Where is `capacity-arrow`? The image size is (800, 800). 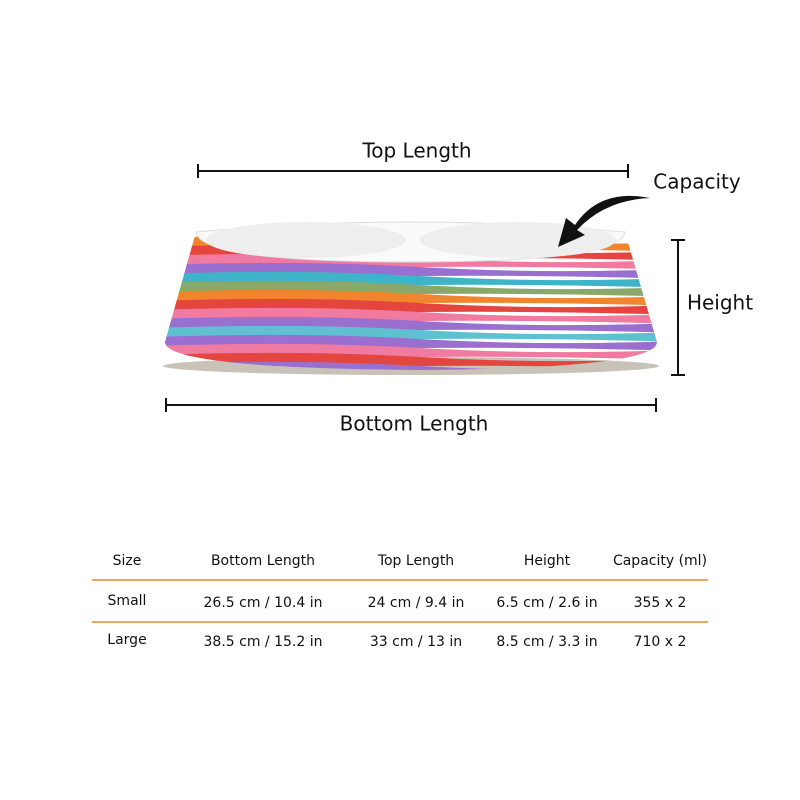
capacity-arrow is located at coordinates (604, 221).